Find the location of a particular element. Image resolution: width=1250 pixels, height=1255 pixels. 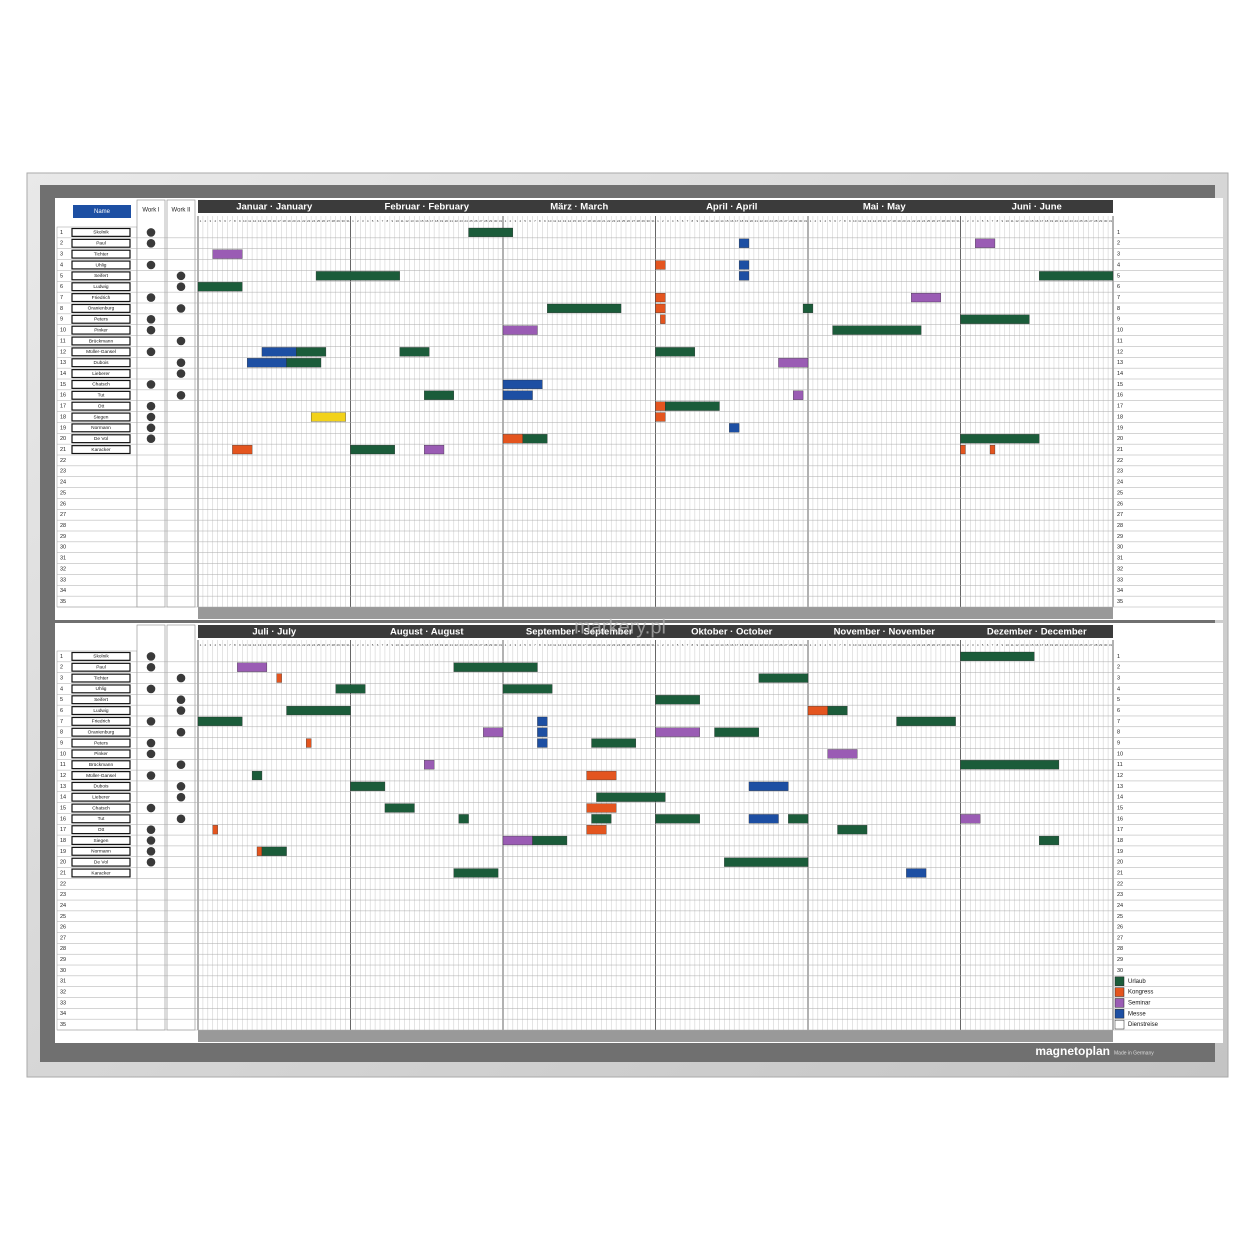

day-number: 26 is located at coordinates (934, 221).